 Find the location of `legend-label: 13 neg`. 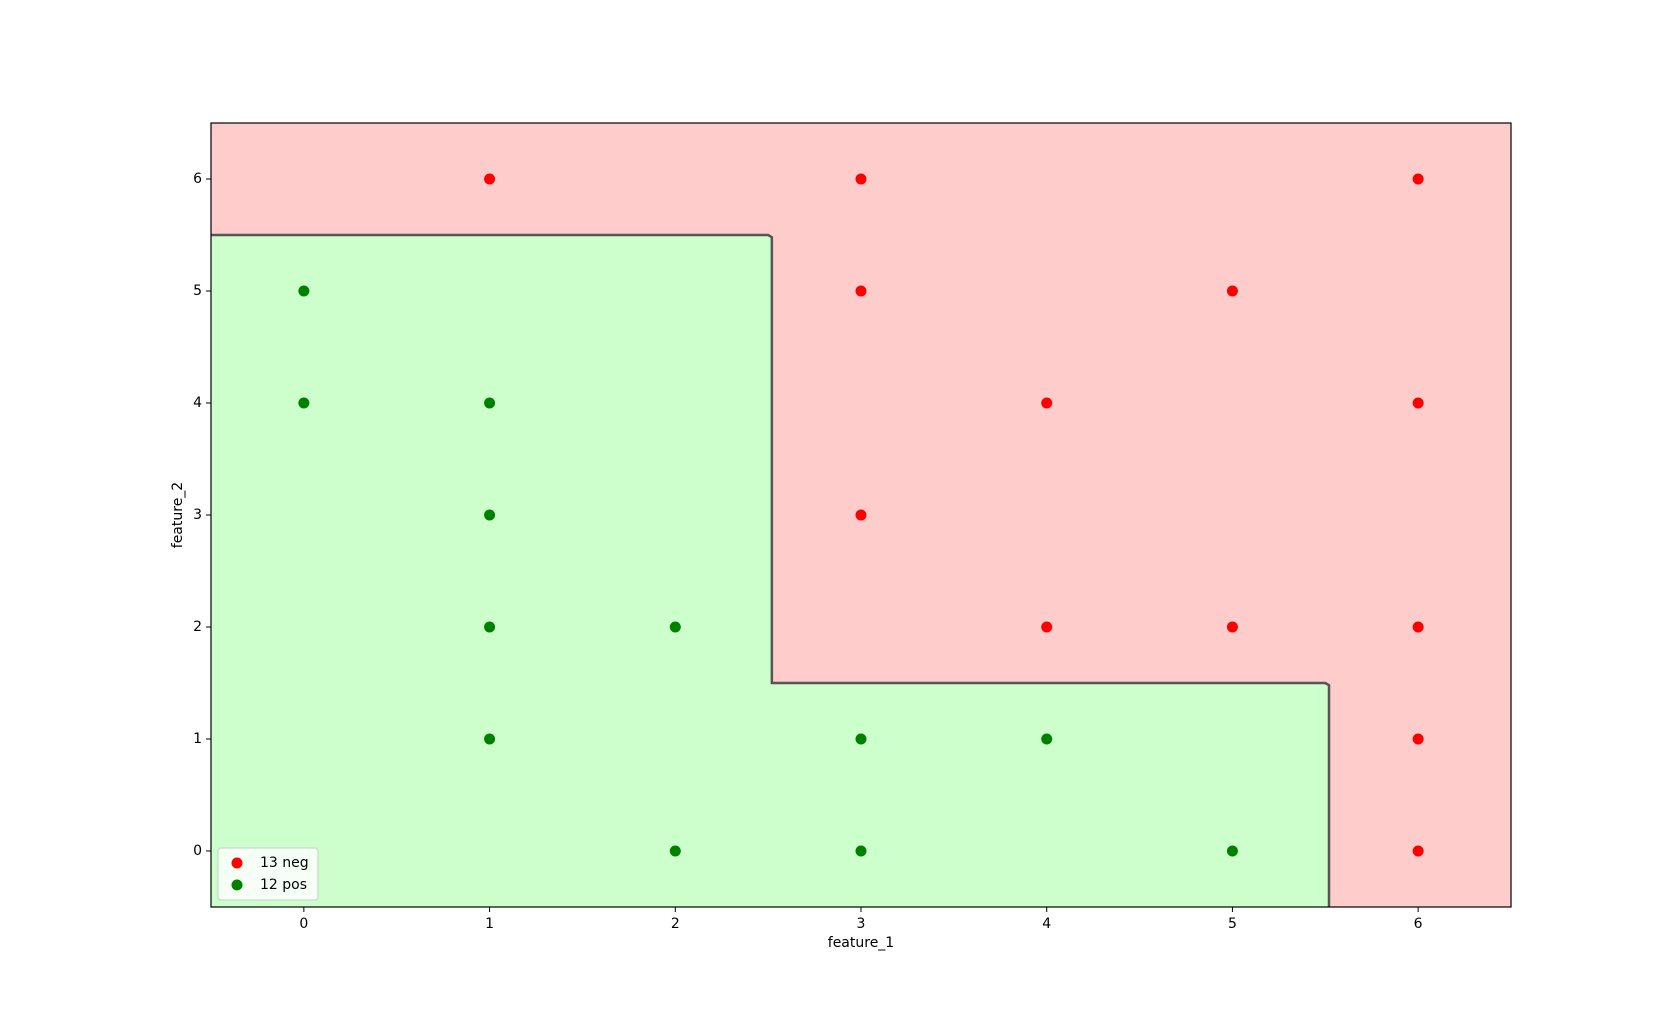

legend-label: 13 neg is located at coordinates (284, 863).